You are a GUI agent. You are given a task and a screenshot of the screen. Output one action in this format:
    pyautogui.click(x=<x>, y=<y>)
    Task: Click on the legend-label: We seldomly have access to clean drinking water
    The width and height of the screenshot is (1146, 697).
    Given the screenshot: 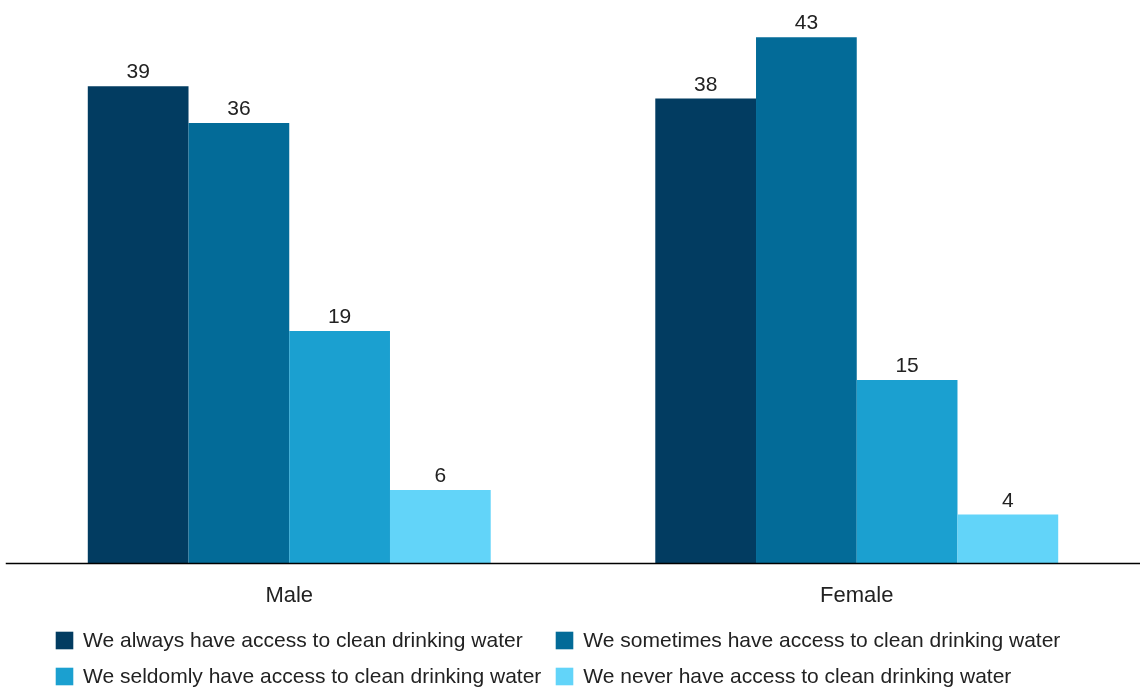 What is the action you would take?
    pyautogui.click(x=312, y=676)
    